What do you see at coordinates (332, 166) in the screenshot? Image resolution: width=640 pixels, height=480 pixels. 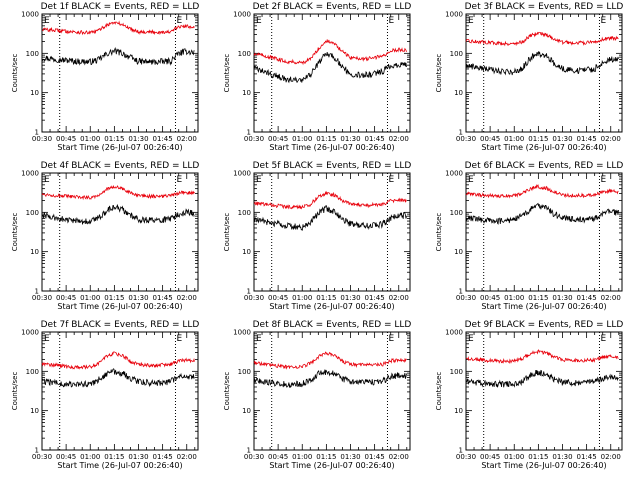 I see `chart-title: Det 5f BLACK = Events, RED = LLD` at bounding box center [332, 166].